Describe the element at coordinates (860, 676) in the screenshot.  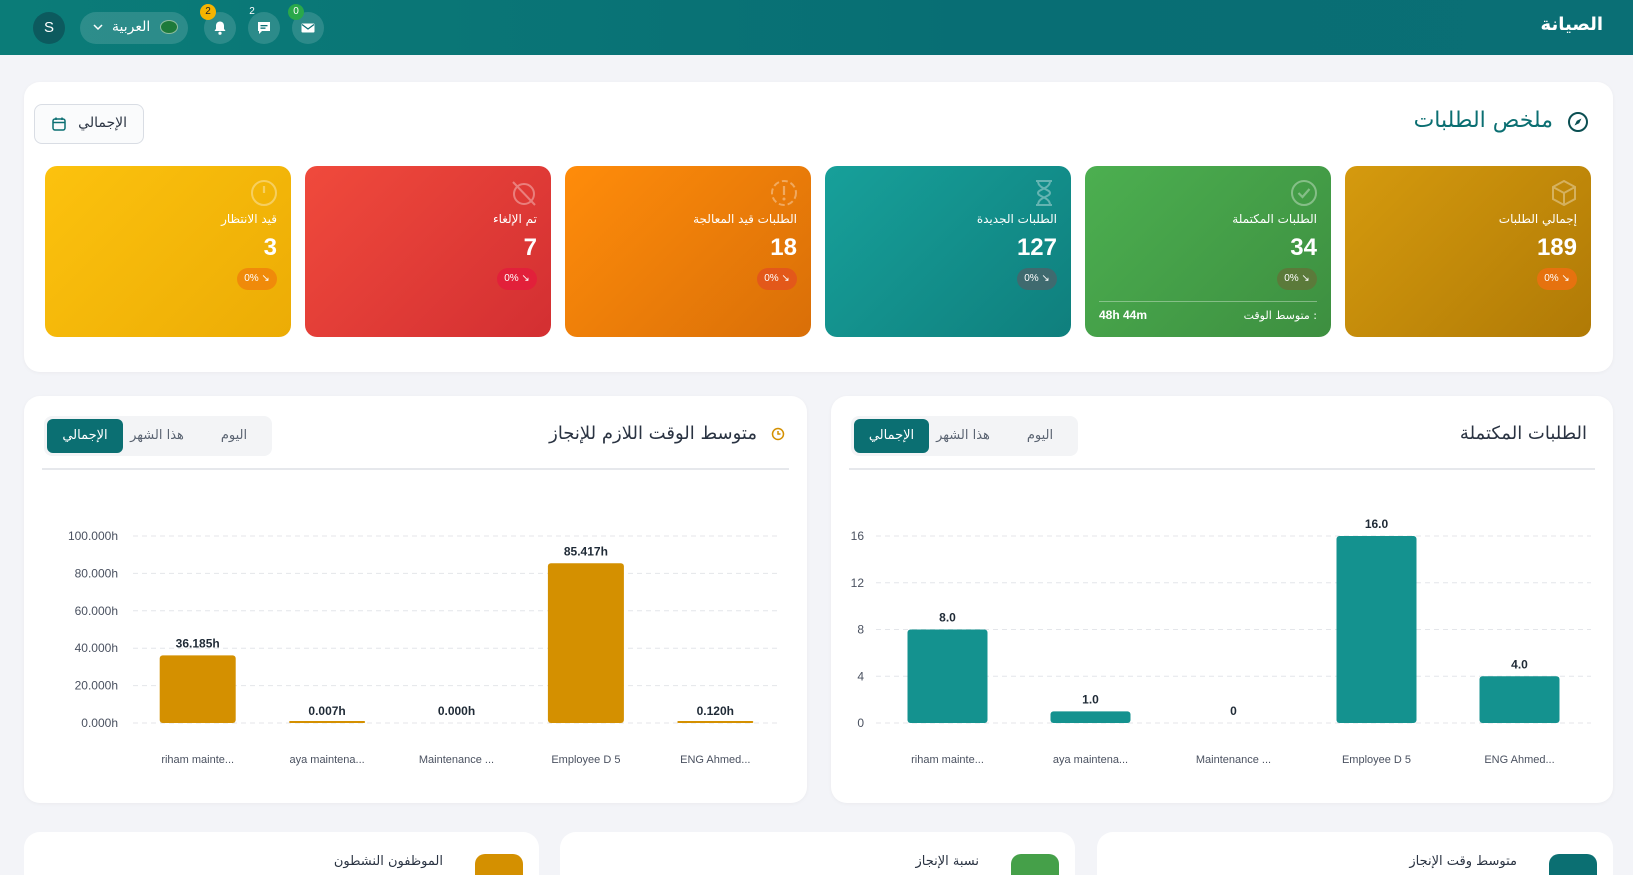
I see `y-tick-label: 4` at that location.